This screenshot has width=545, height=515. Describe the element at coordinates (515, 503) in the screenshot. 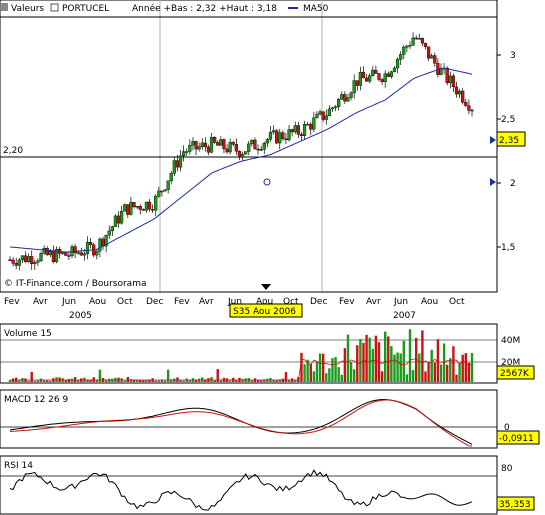

I see `rsi-last-badge` at that location.